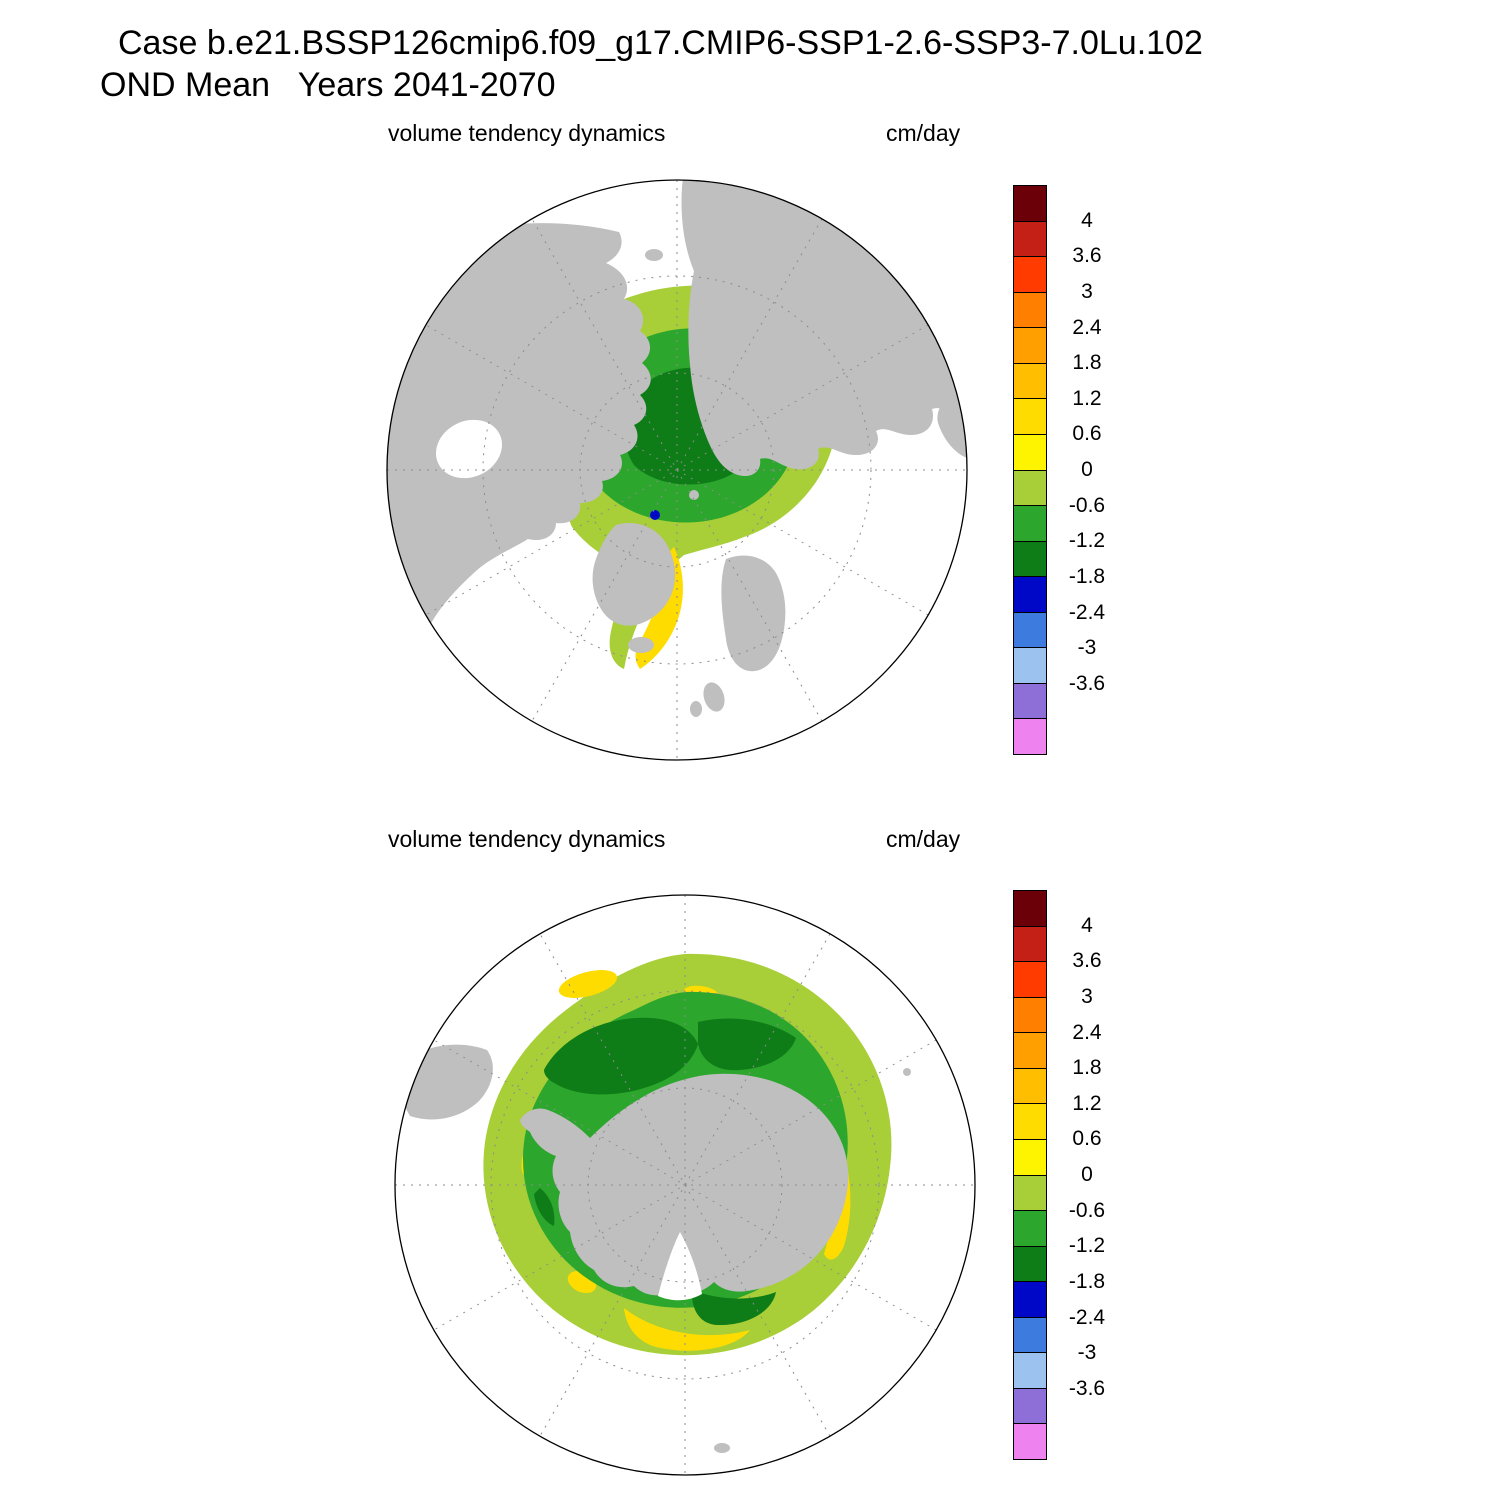 The height and width of the screenshot is (1500, 1500). What do you see at coordinates (722, 1448) in the screenshot?
I see `landmass-small-island-south` at bounding box center [722, 1448].